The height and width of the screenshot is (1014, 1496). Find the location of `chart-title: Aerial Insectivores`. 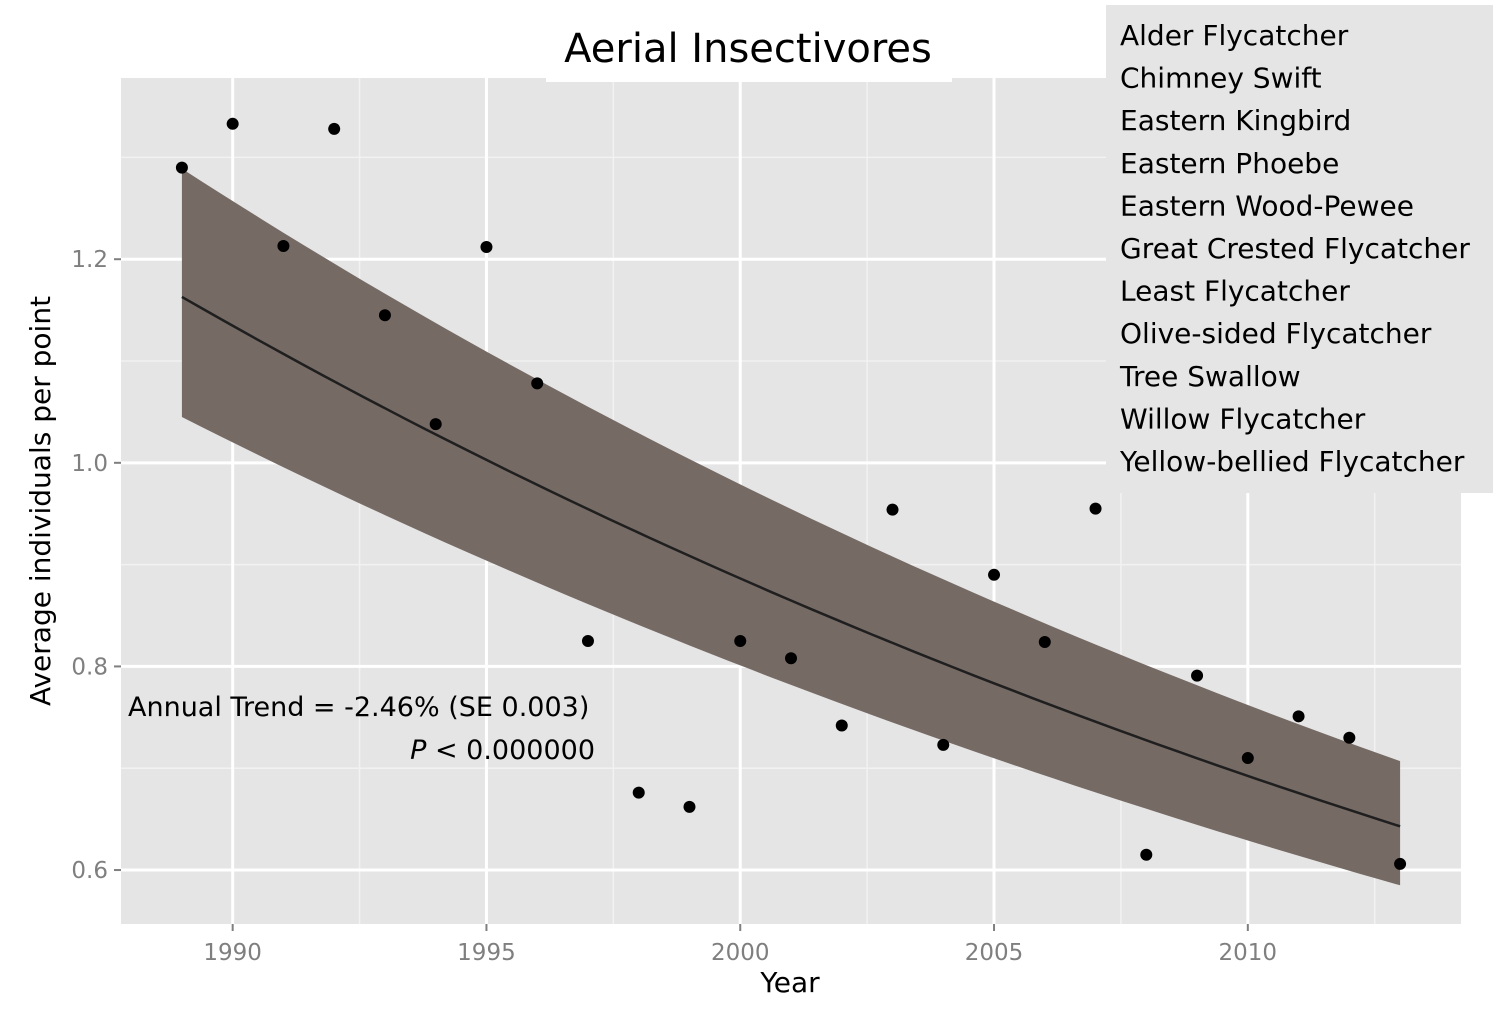

chart-title: Aerial Insectivores is located at coordinates (748, 49).